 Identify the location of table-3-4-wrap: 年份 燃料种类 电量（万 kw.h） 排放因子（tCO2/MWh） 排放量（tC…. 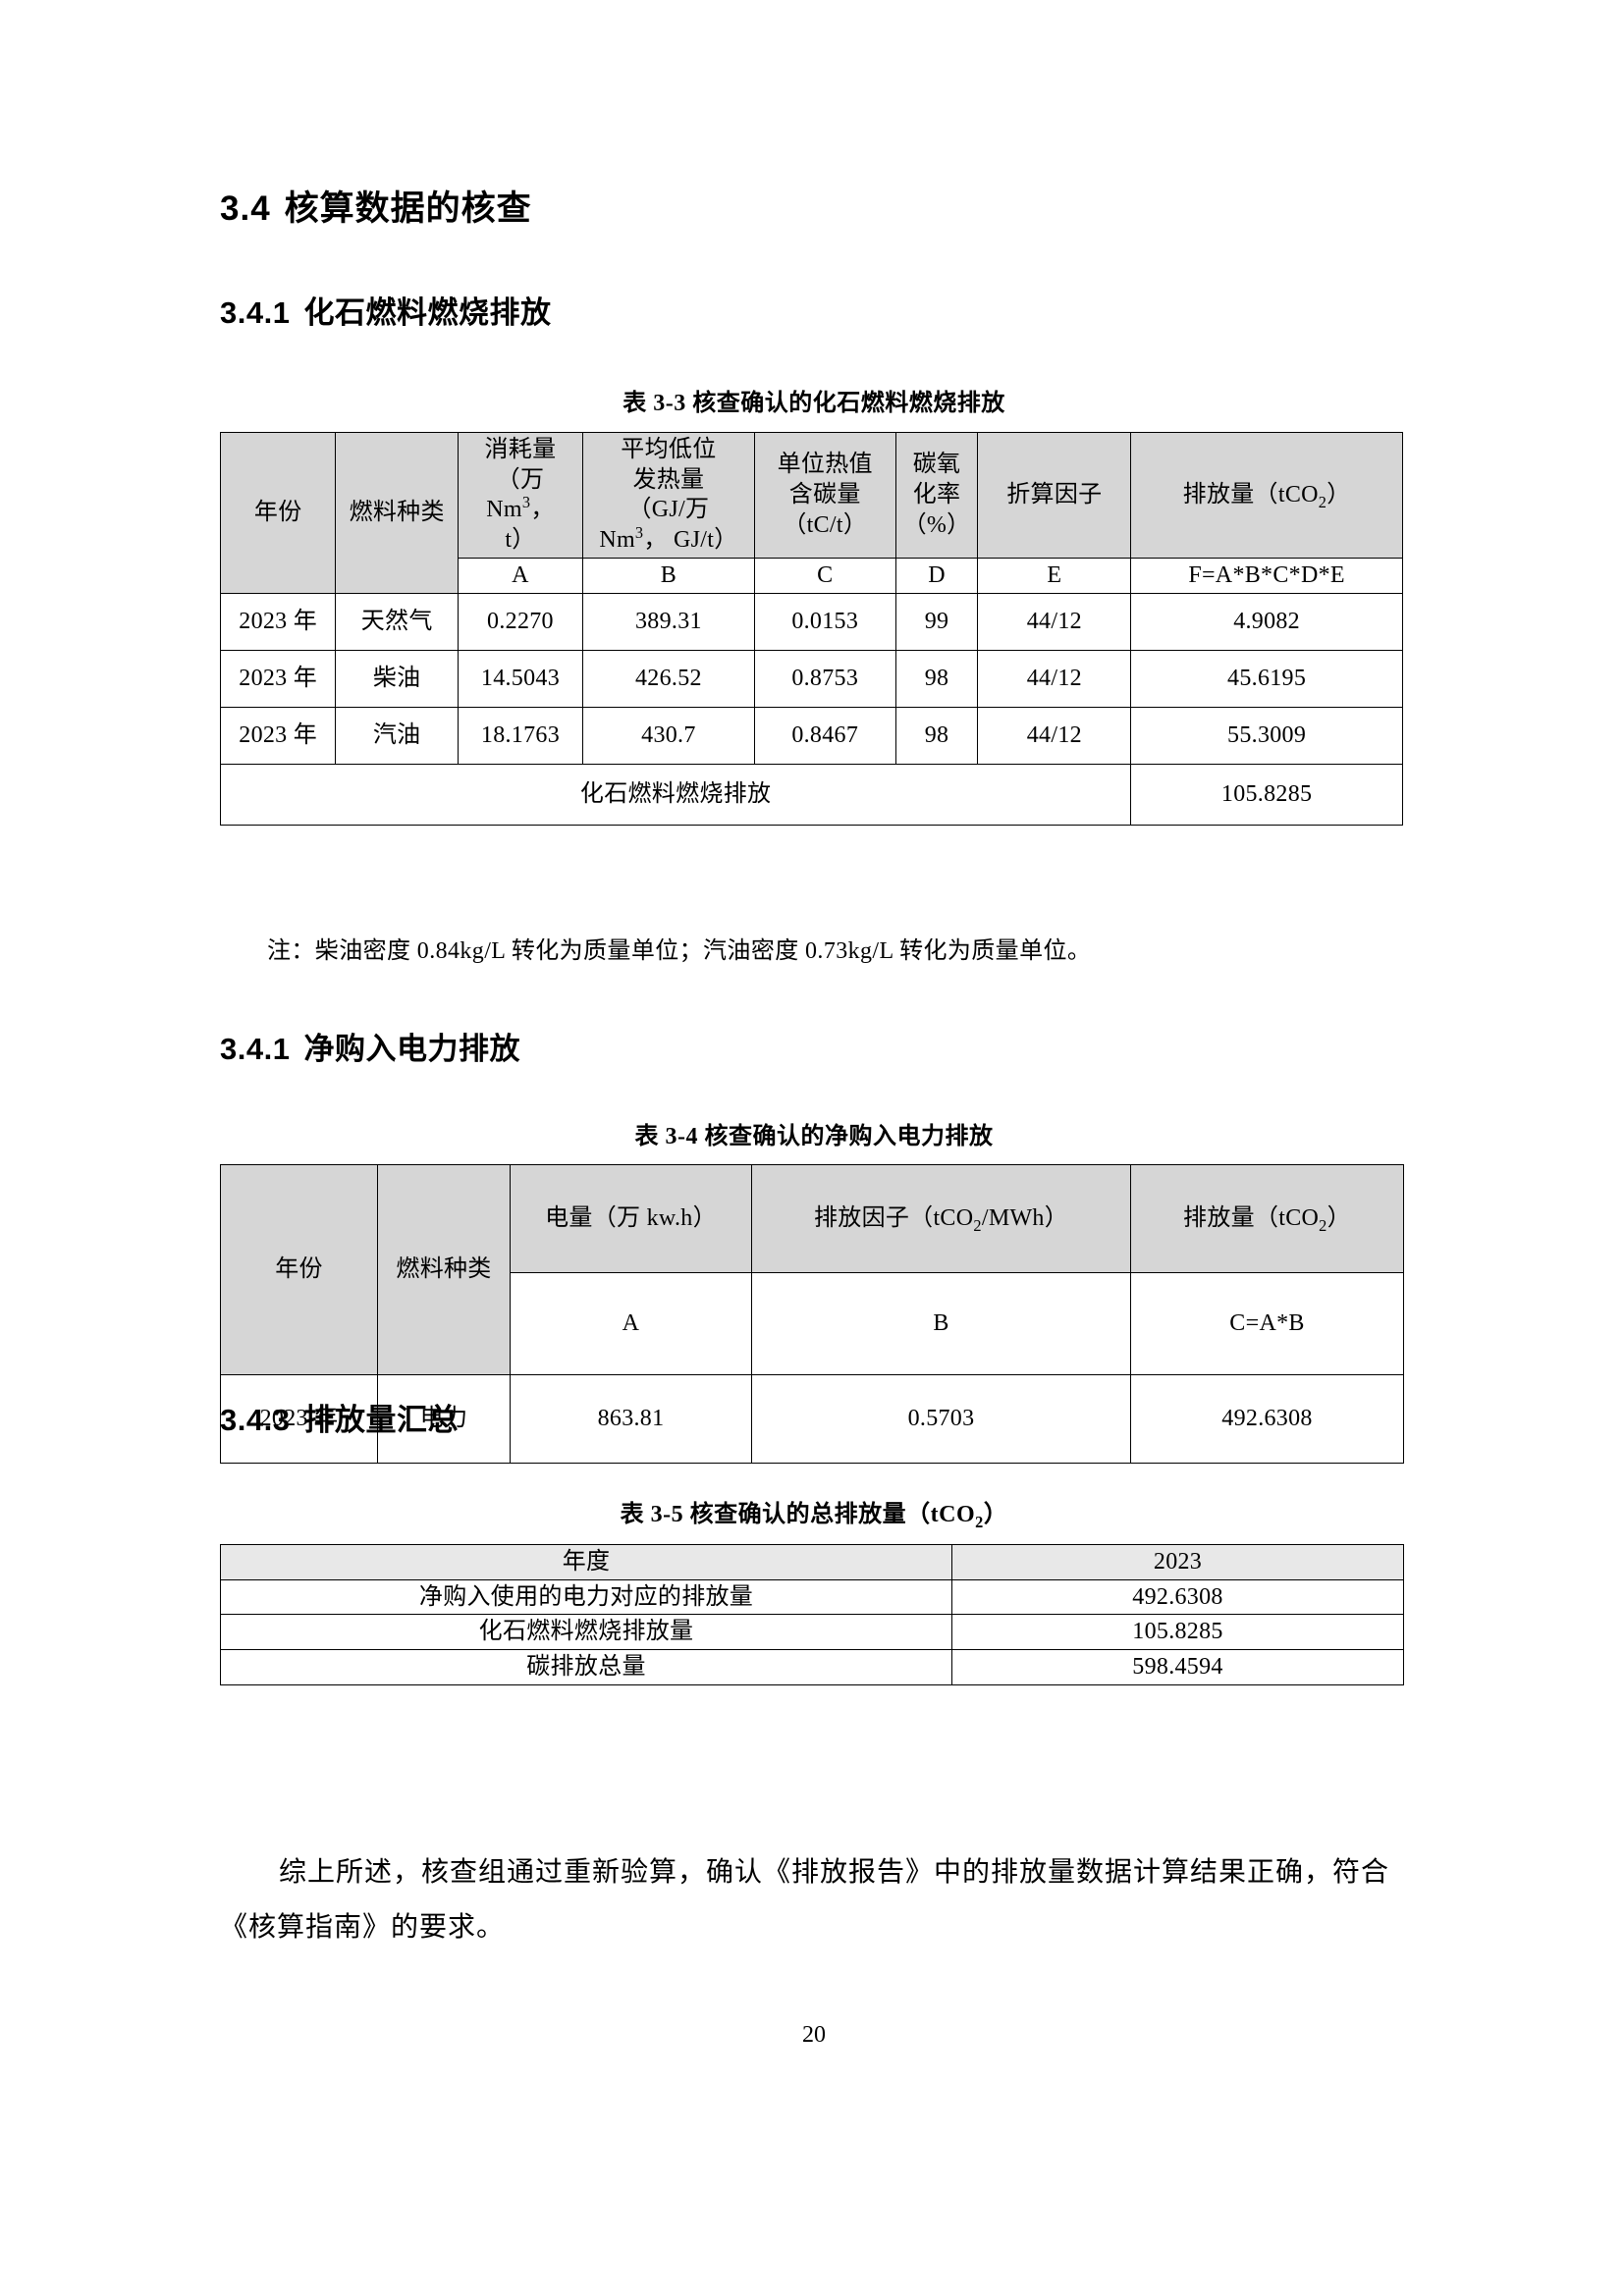
(812, 1314).